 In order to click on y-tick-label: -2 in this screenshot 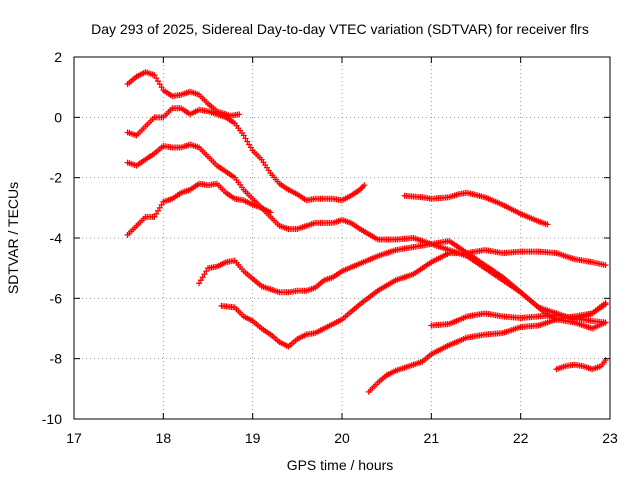, I will do `click(56, 178)`.